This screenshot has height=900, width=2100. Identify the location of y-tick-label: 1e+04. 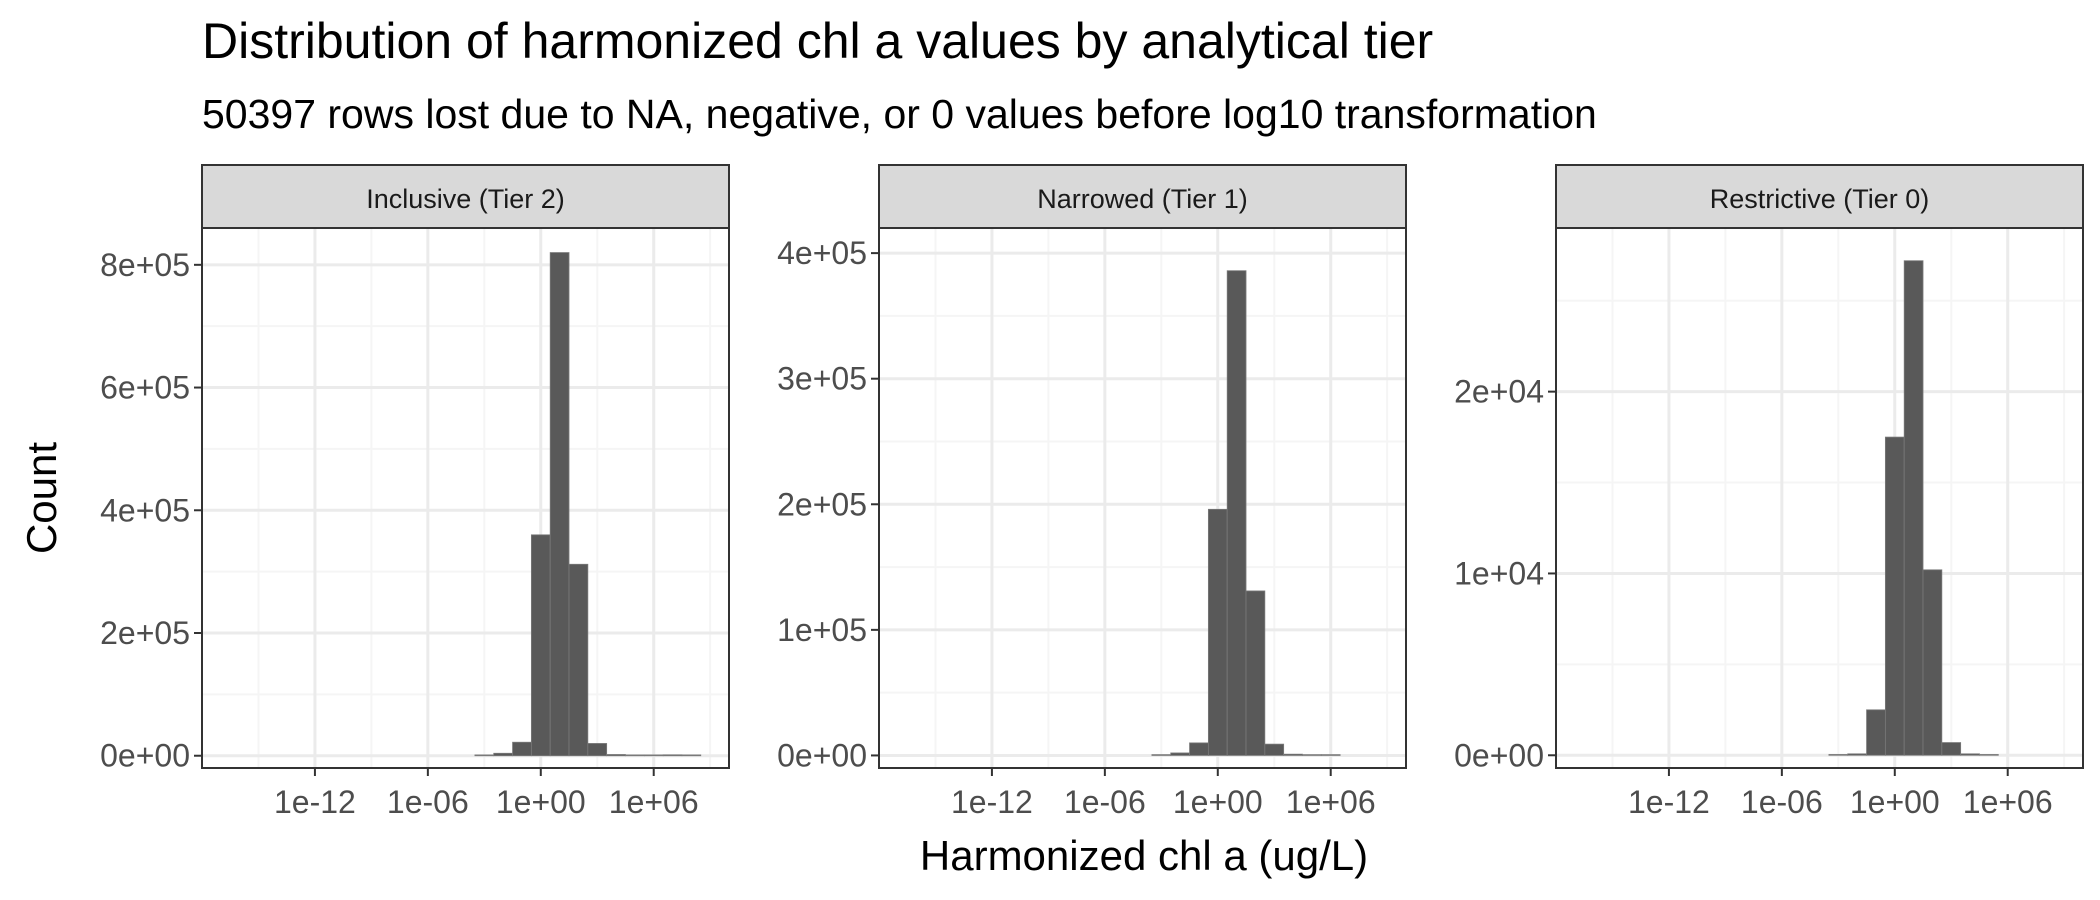
(1499, 573).